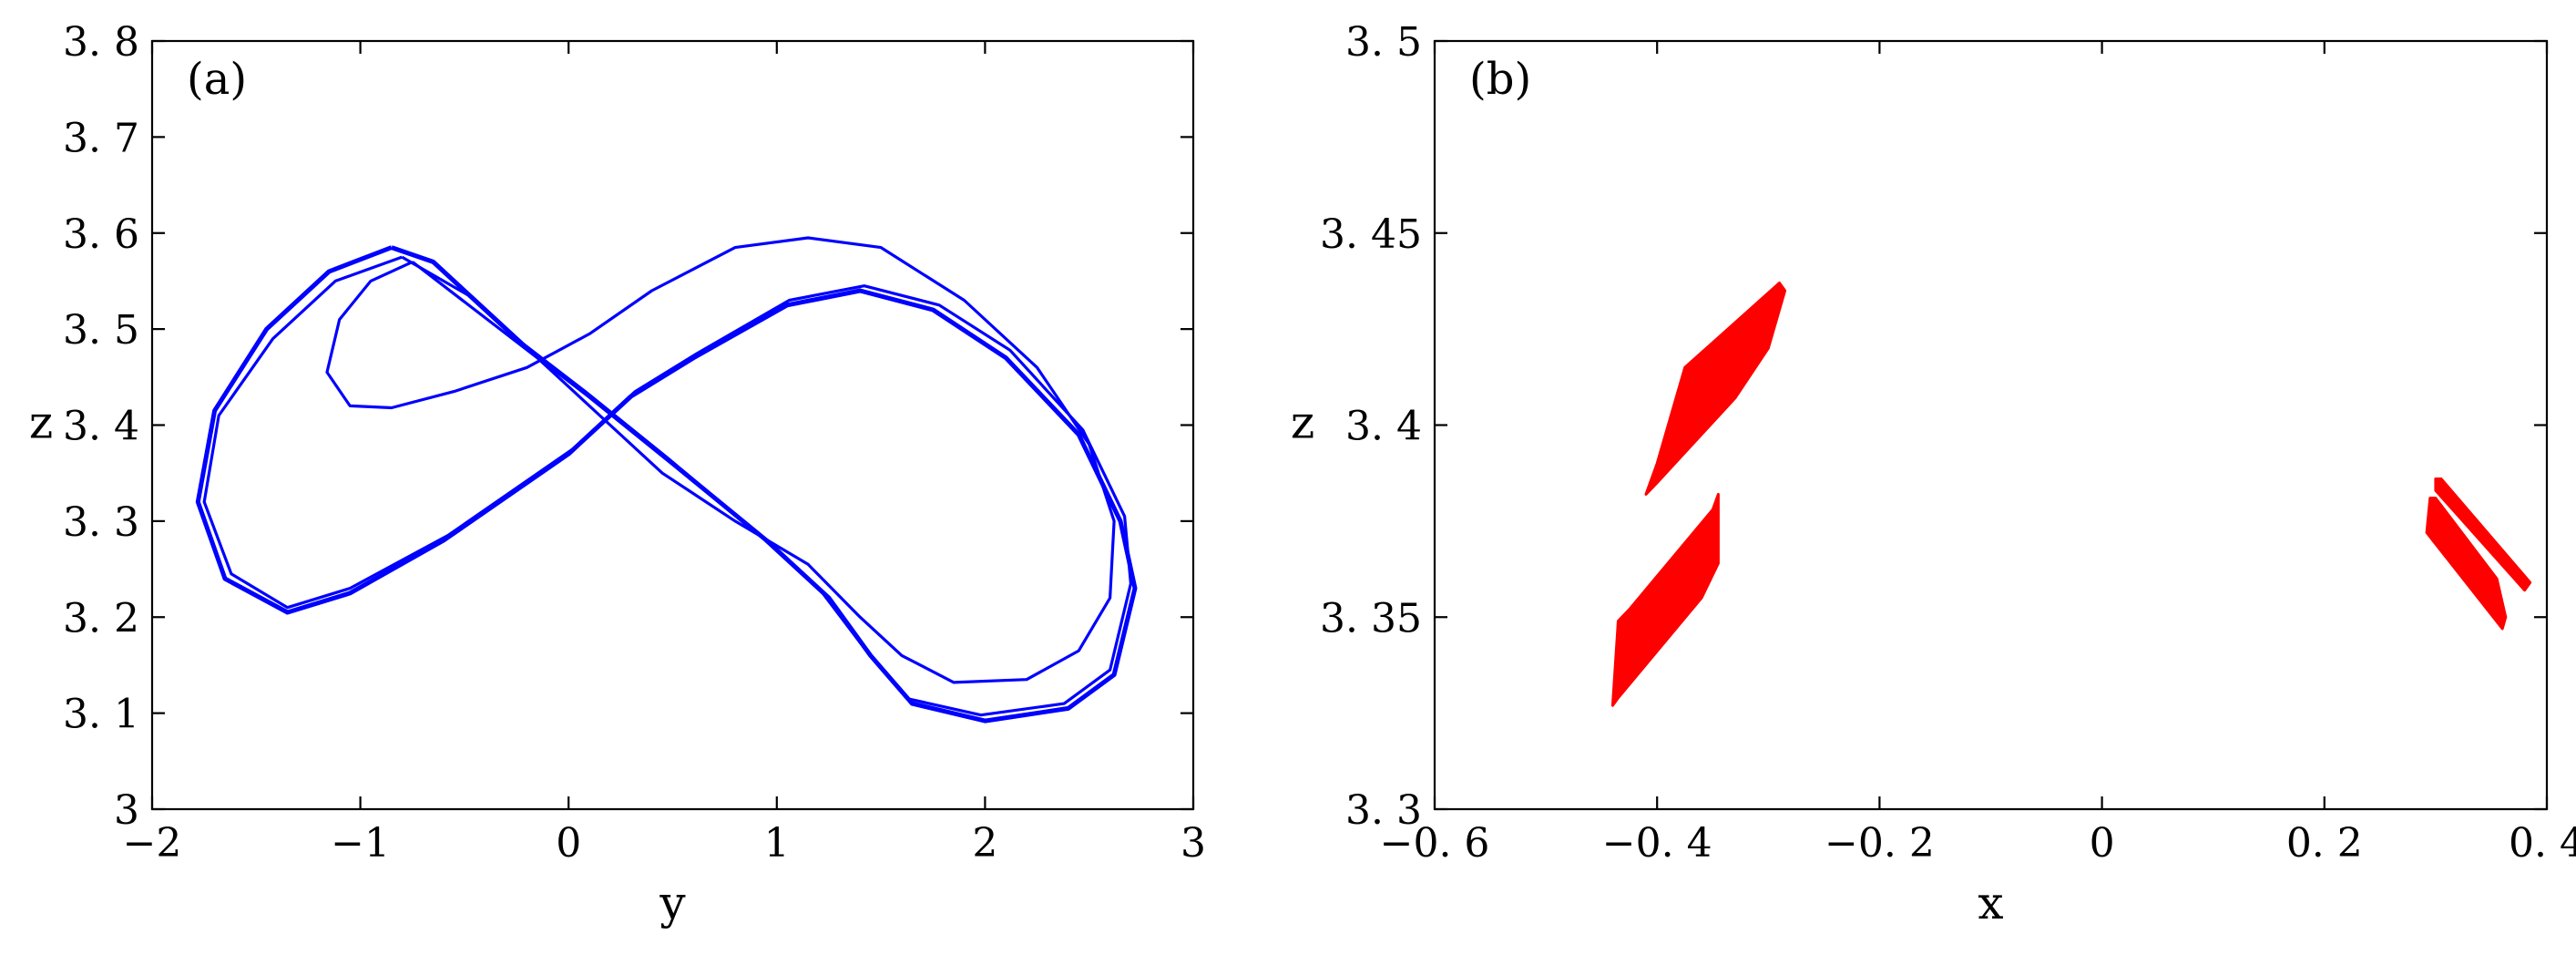 The image size is (2576, 965). I want to click on x-tick-label: 0. 4, so click(2542, 844).